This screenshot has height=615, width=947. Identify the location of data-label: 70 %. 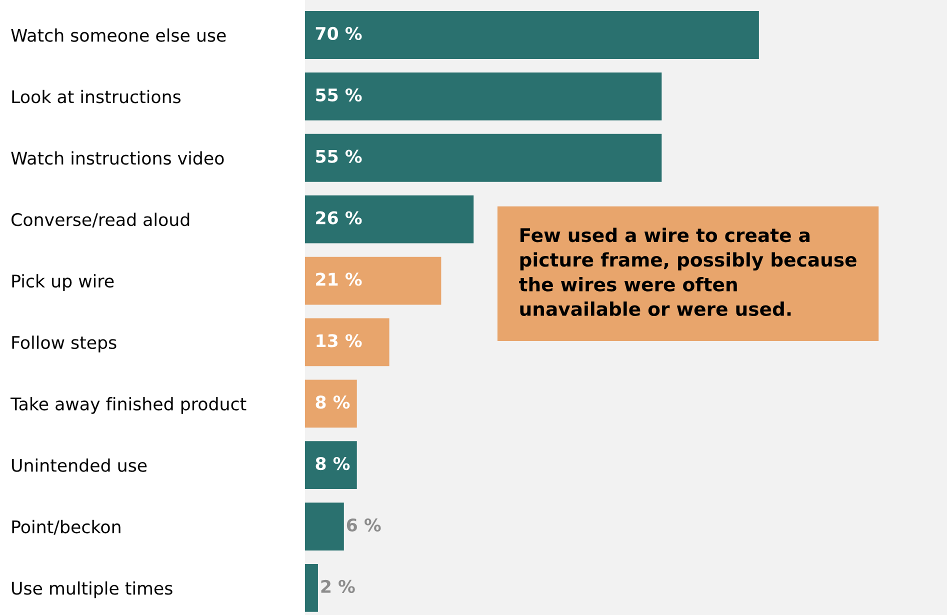
(339, 33).